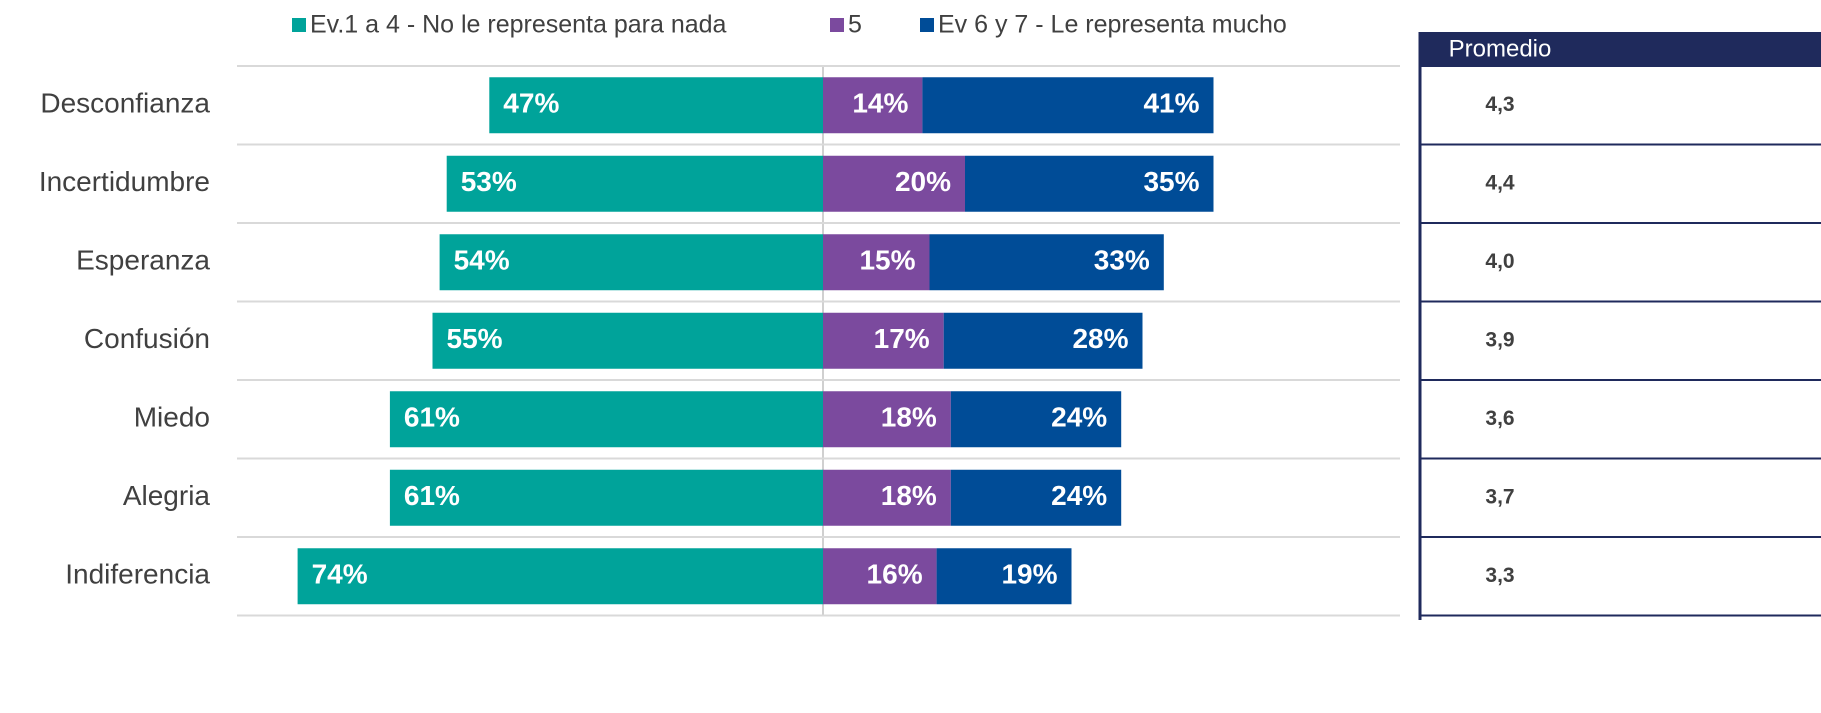  Describe the element at coordinates (1499, 104) in the screenshot. I see `table-cell: 4,3` at that location.